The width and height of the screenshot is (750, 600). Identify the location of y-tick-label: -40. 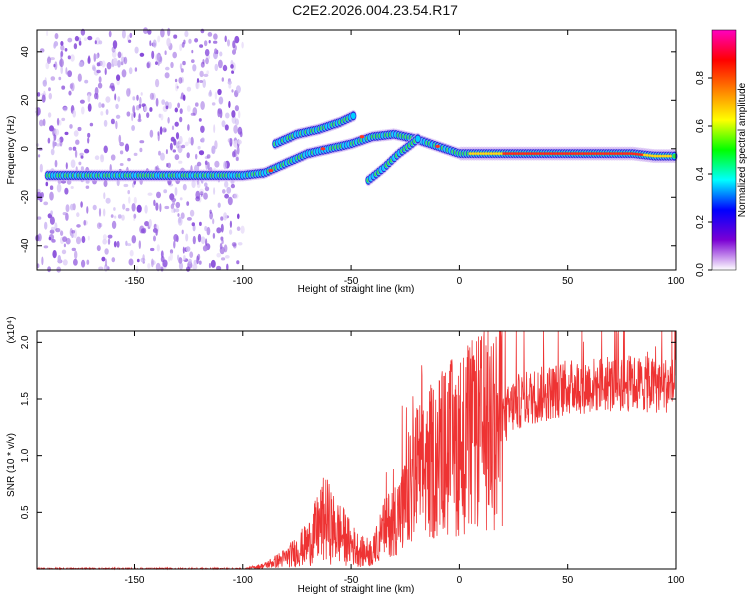
(25, 245).